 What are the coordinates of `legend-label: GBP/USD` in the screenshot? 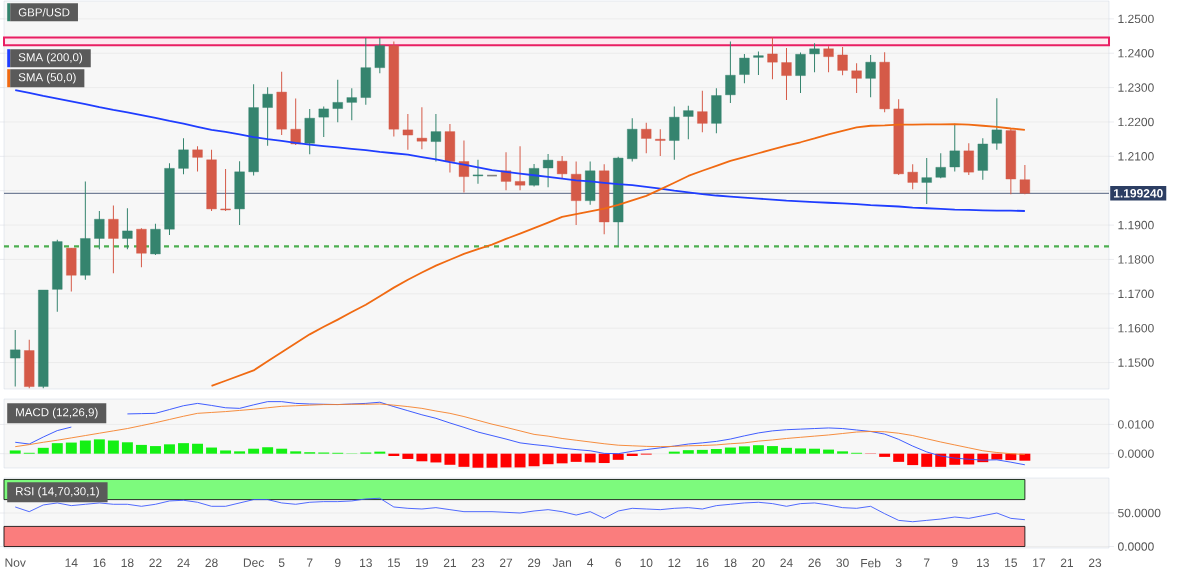 It's located at (44, 12).